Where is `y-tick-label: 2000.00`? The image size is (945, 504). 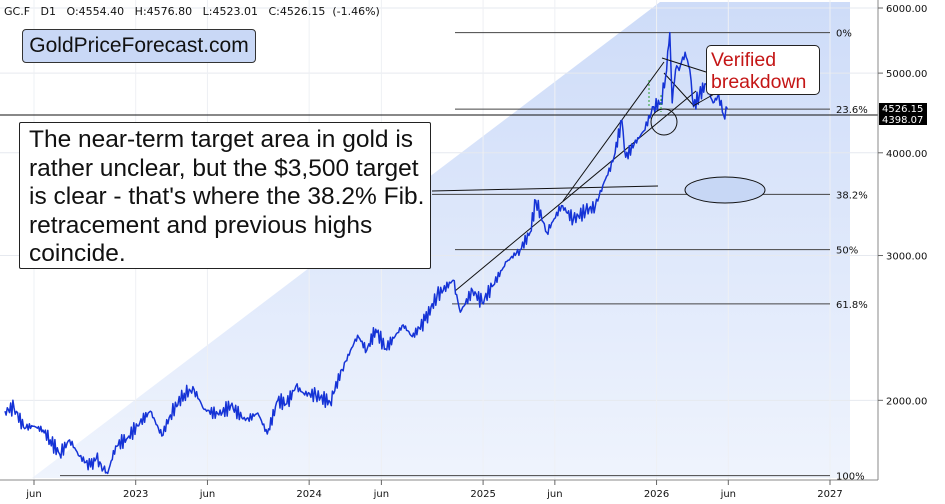
y-tick-label: 2000.00 is located at coordinates (906, 401).